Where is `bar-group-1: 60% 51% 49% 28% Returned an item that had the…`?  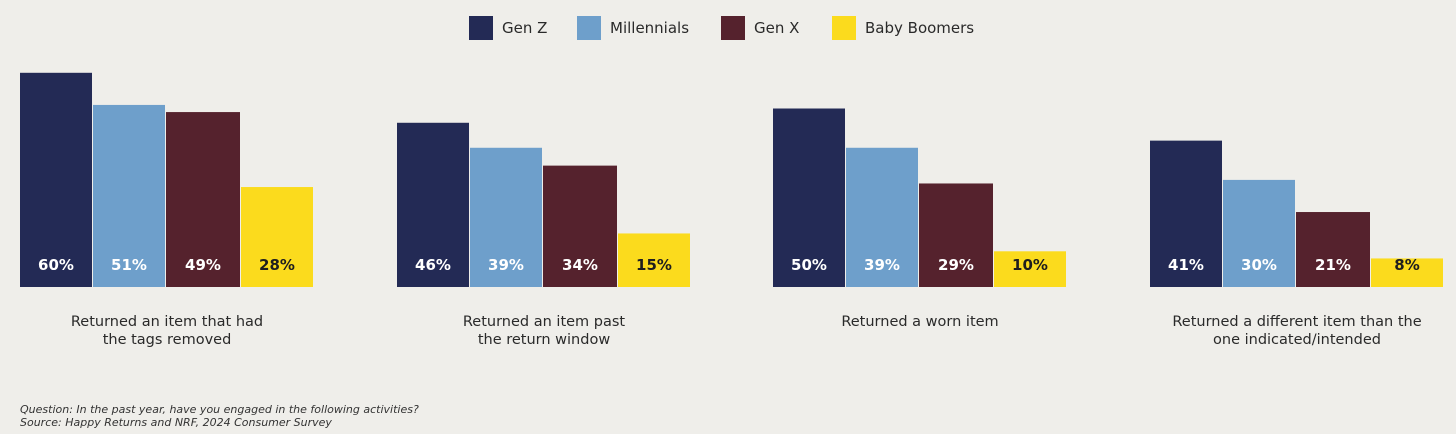
bar-group-1: 60% 51% 49% 28% Returned an item that had the… is located at coordinates (166, 210).